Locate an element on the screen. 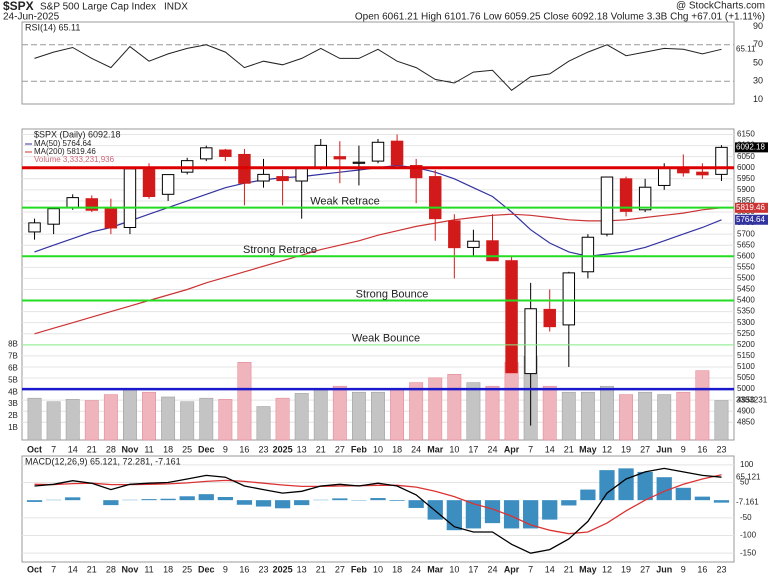 This screenshot has height=577, width=768. ma-last-box is located at coordinates (751, 207).